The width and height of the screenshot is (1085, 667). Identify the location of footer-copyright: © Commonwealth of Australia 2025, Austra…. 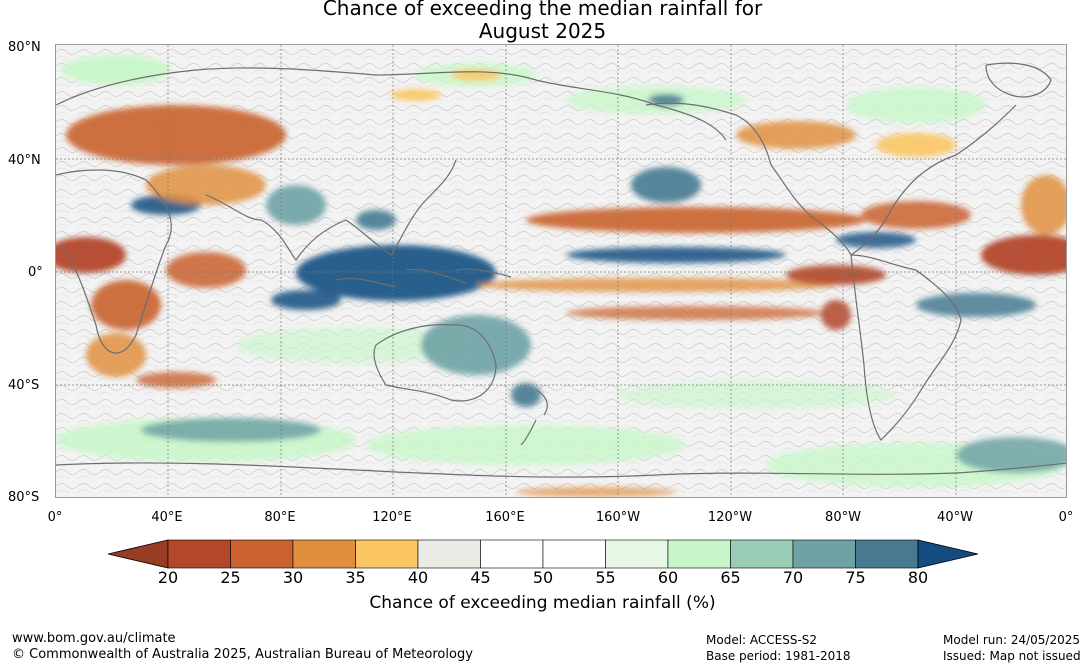
(242, 654).